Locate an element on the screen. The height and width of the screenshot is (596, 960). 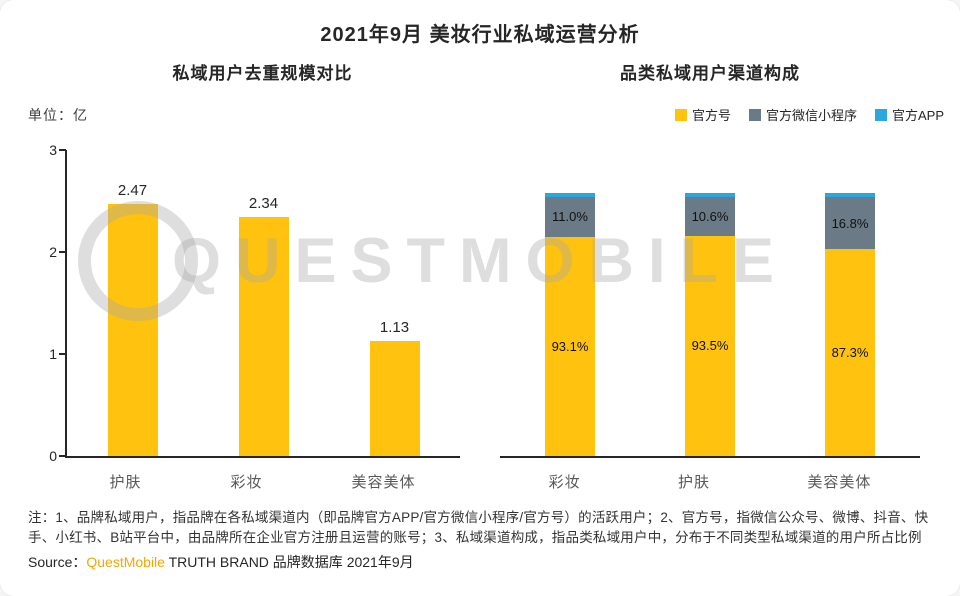
unit-label: 单位：亿 is located at coordinates (58, 115).